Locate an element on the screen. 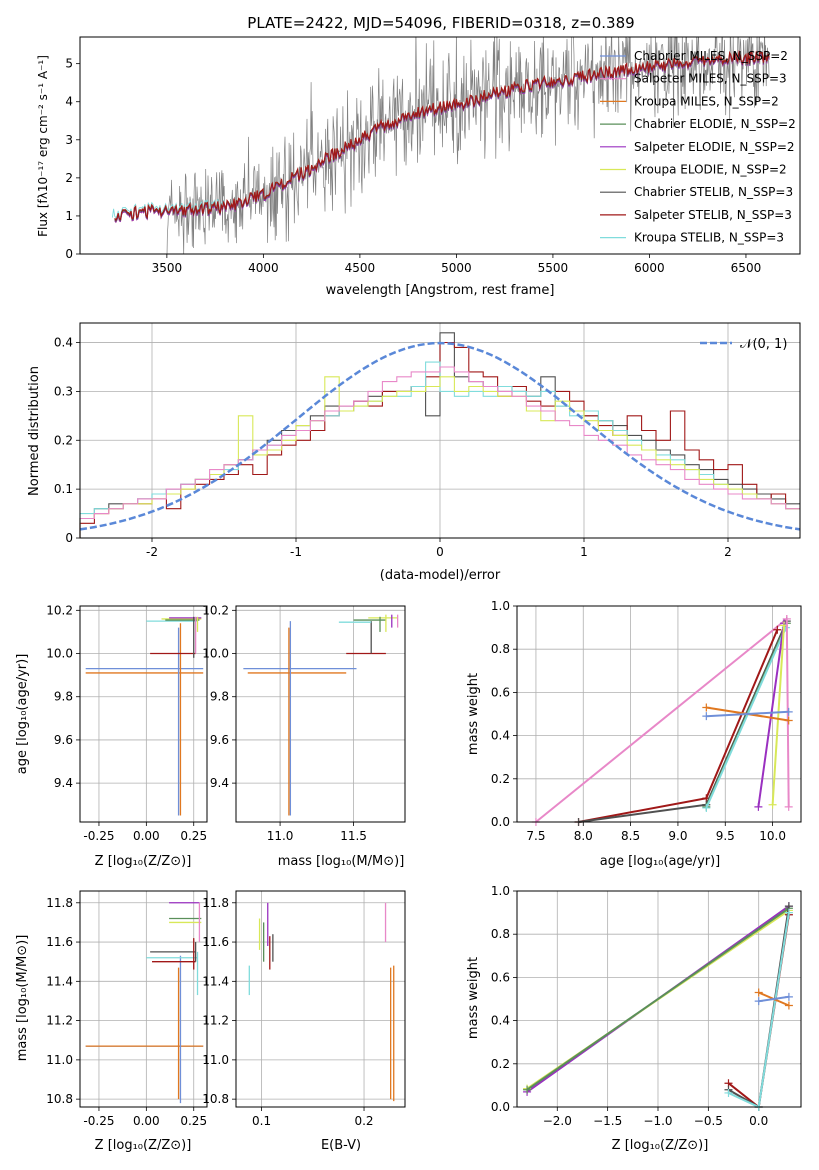 Image resolution: width=819 pixels, height=1170 pixels. age-z-ytick-label: 9.8 is located at coordinates (63, 697).